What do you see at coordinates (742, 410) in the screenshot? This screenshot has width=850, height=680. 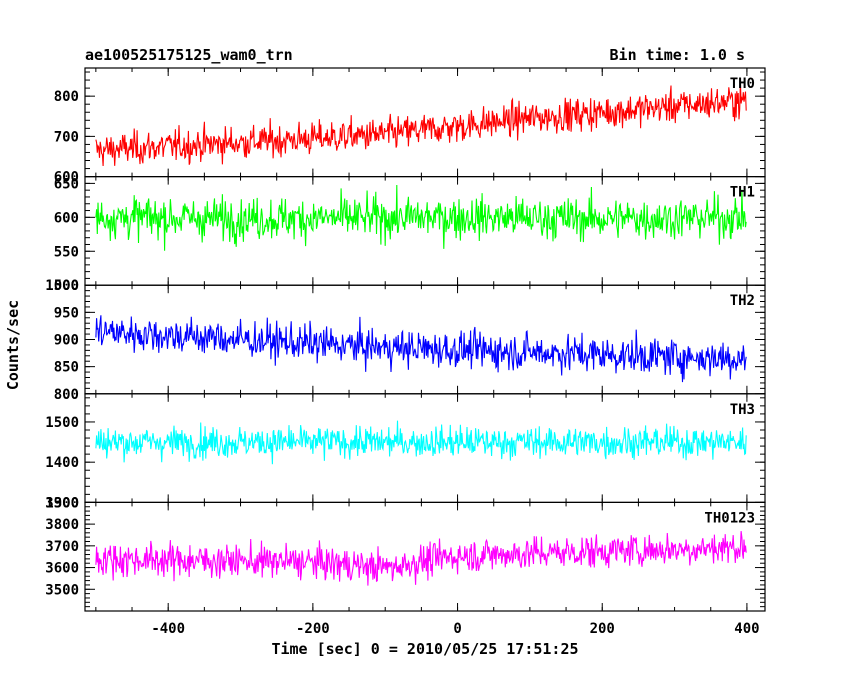 I see `panel-label-th3: TH3` at bounding box center [742, 410].